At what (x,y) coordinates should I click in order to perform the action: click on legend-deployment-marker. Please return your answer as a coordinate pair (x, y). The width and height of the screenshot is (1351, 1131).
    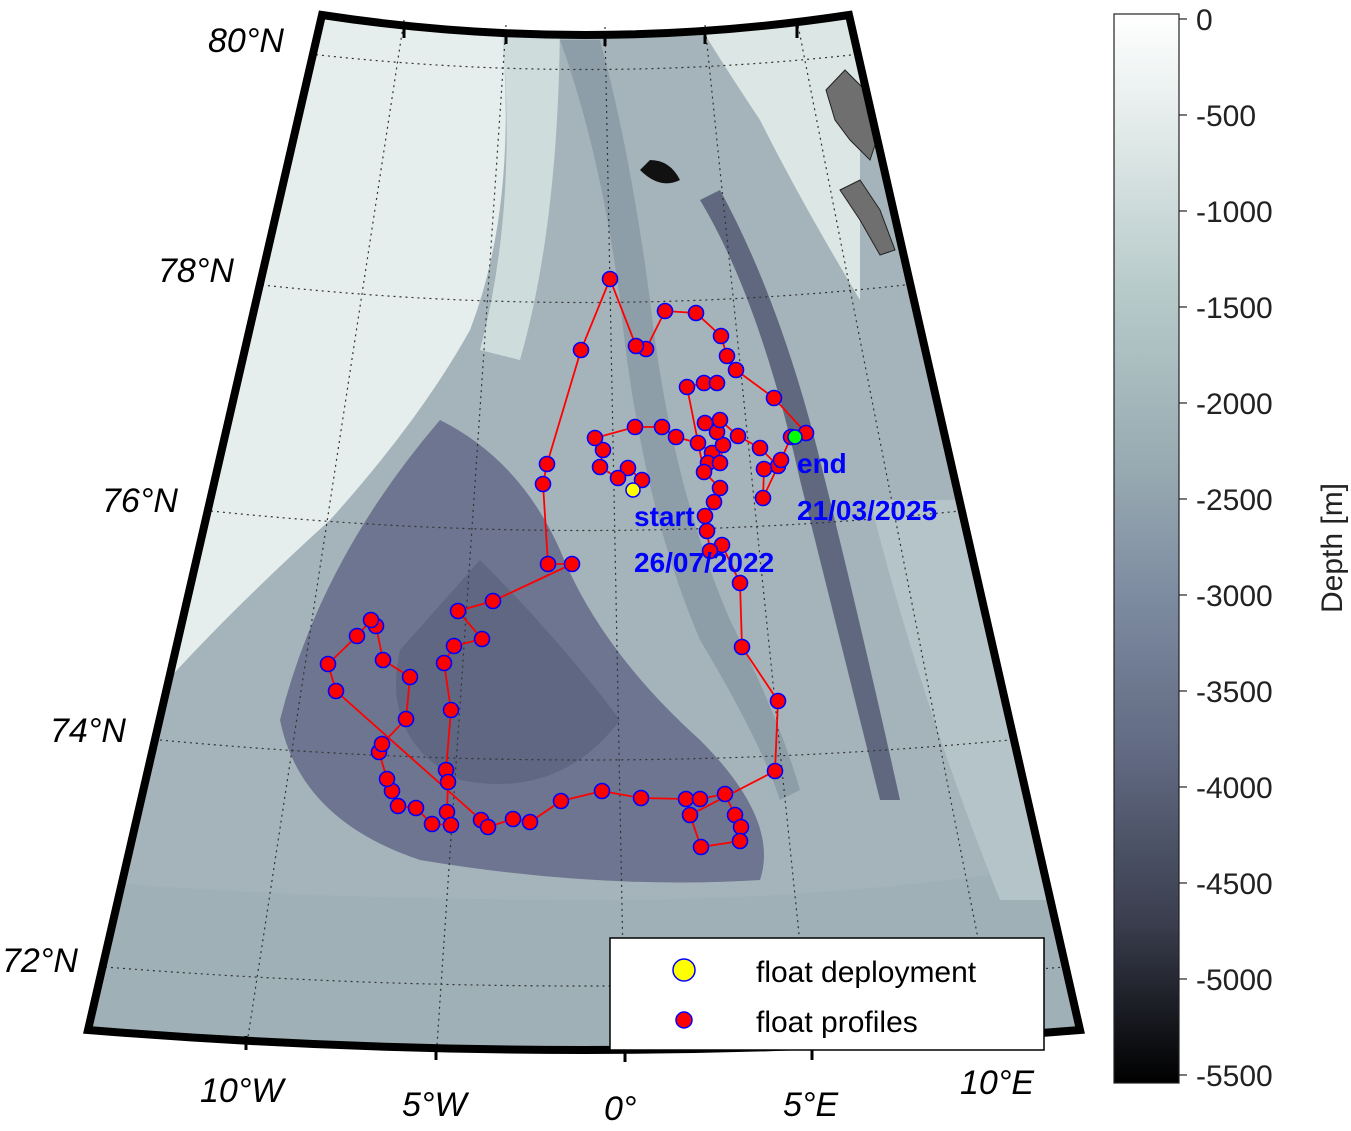
    Looking at the image, I should click on (684, 970).